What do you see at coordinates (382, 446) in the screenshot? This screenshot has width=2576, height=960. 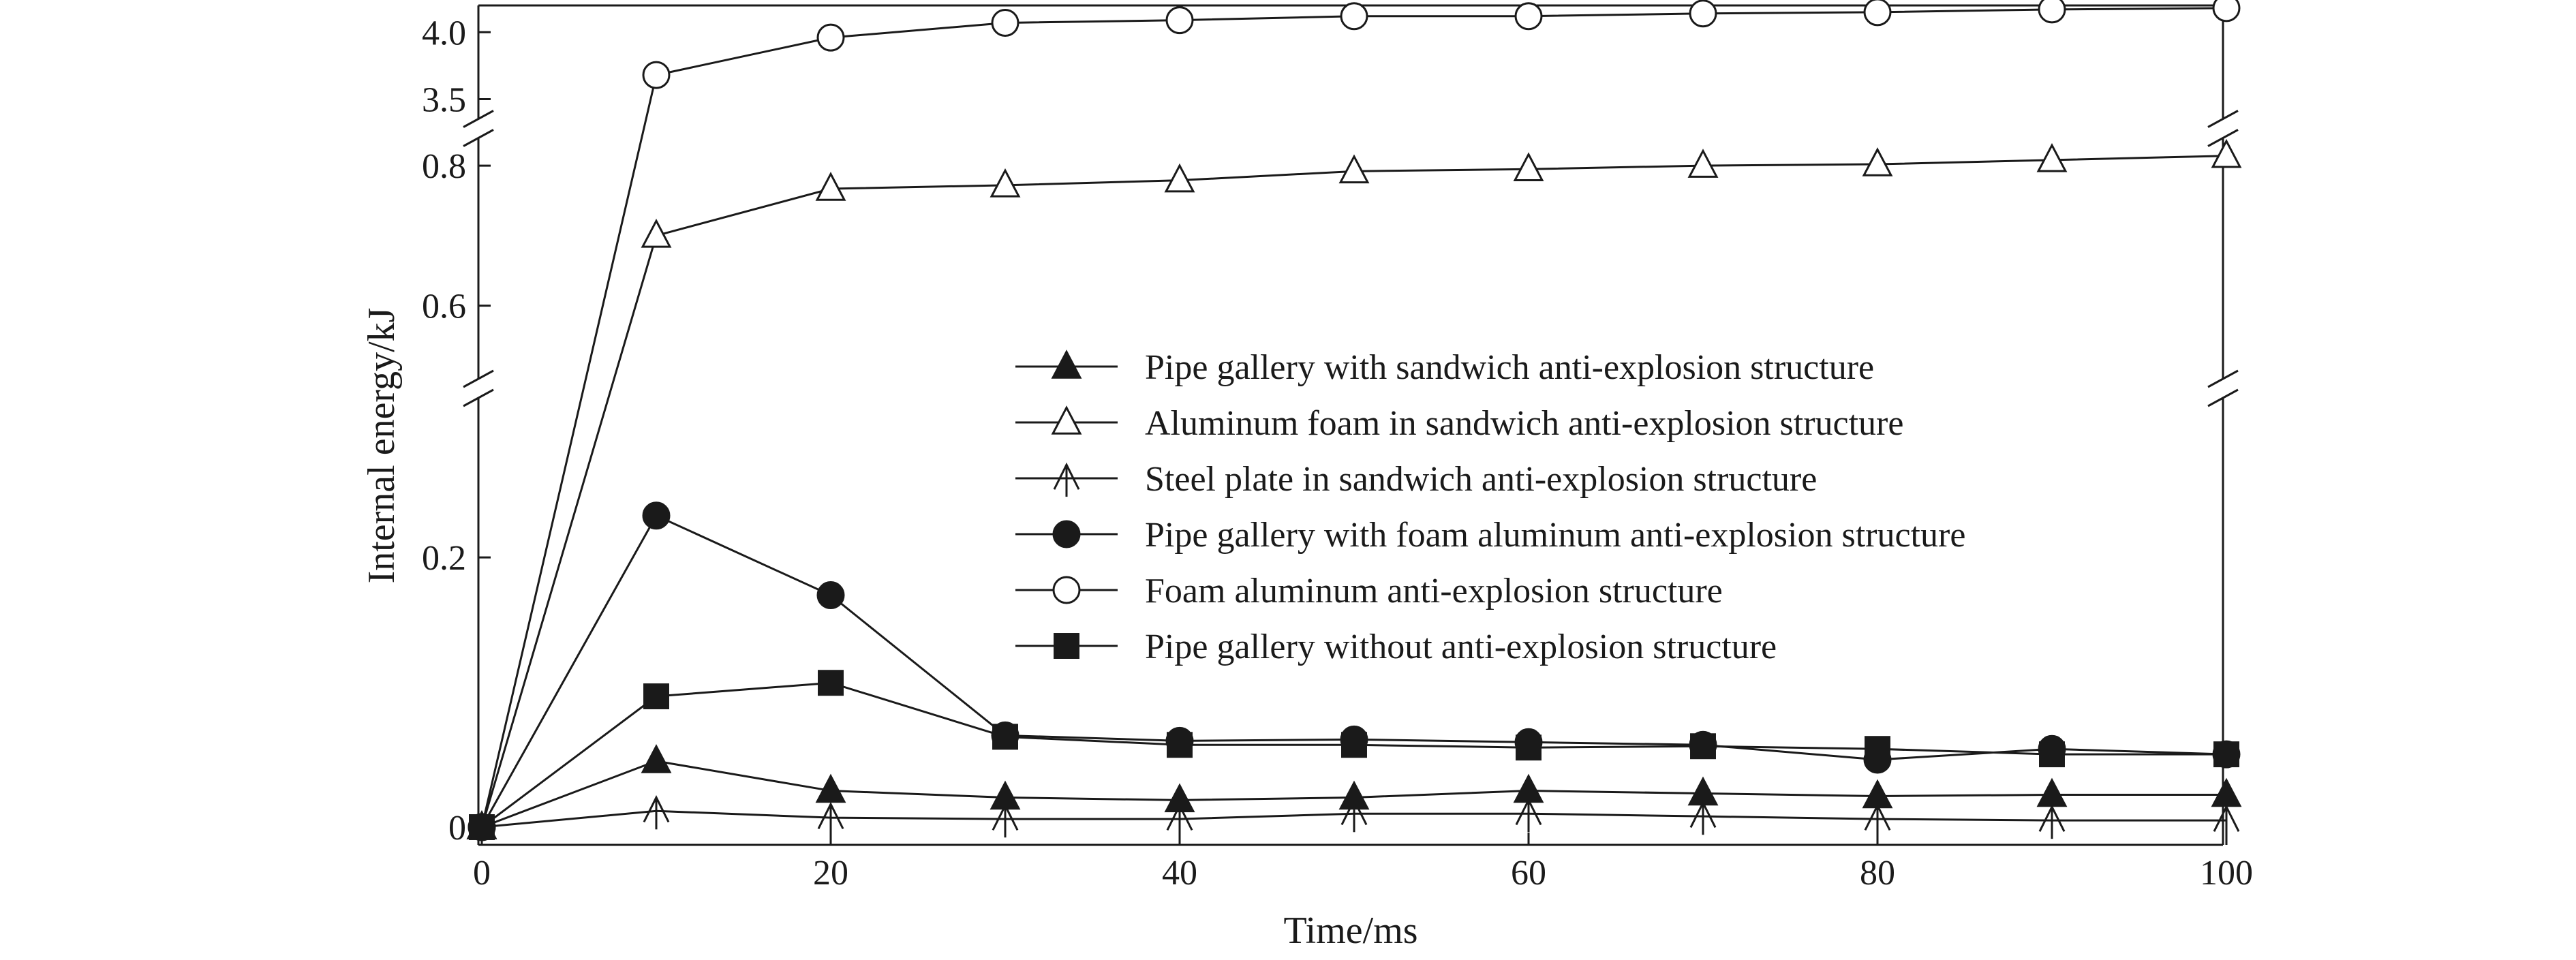 I see `y-axis-title: Internal energy/kJ` at bounding box center [382, 446].